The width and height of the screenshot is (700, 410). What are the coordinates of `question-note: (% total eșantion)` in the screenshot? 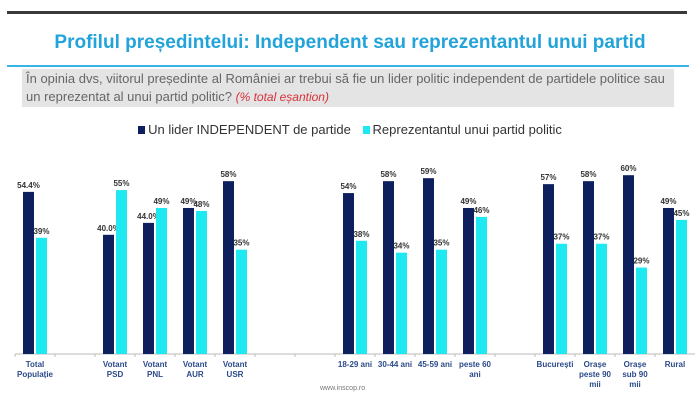 It's located at (282, 97).